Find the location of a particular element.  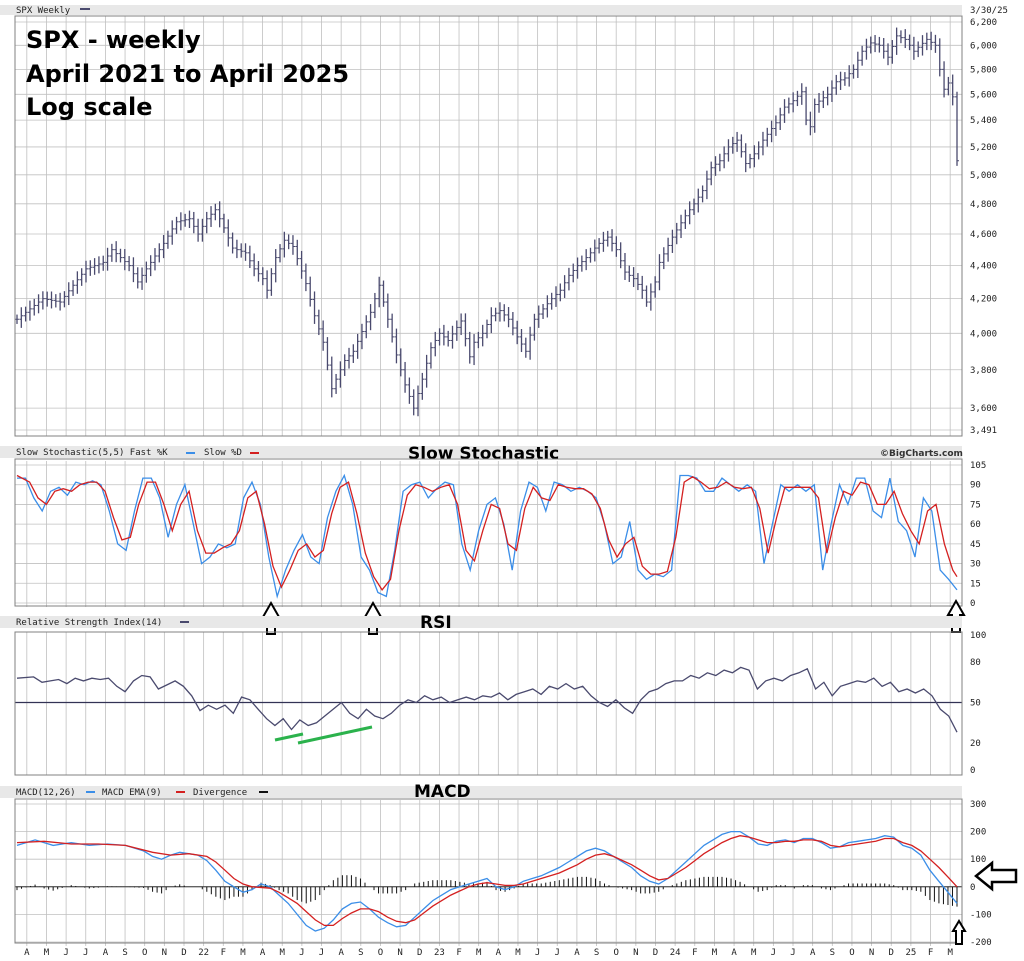

price-y-tick-label: 5,600 is located at coordinates (983, 95).